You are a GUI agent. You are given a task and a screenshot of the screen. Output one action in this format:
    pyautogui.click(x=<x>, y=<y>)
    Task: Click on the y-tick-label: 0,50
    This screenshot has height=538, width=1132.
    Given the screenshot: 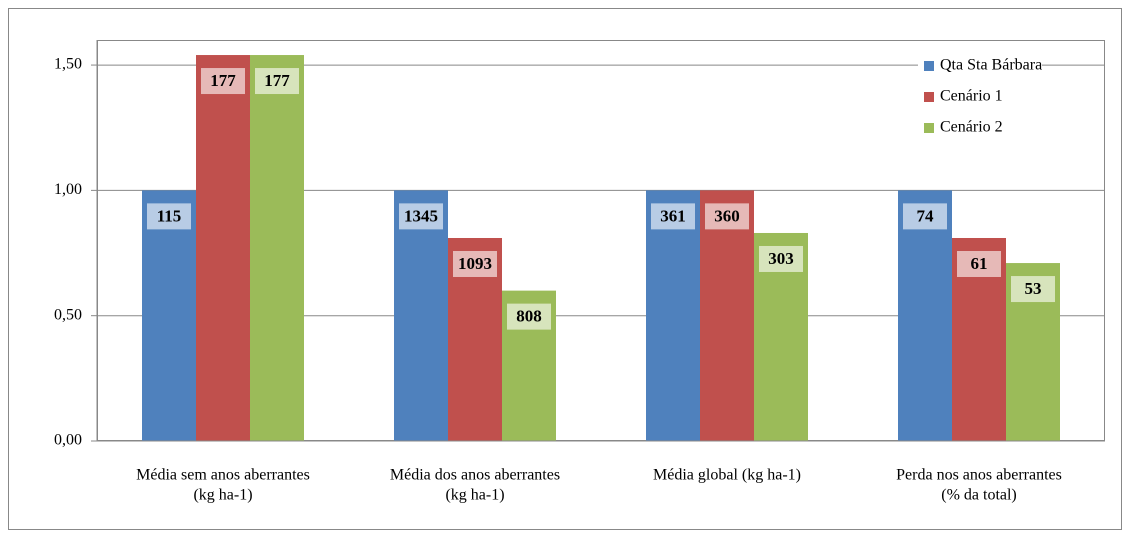 What is the action you would take?
    pyautogui.click(x=68, y=314)
    